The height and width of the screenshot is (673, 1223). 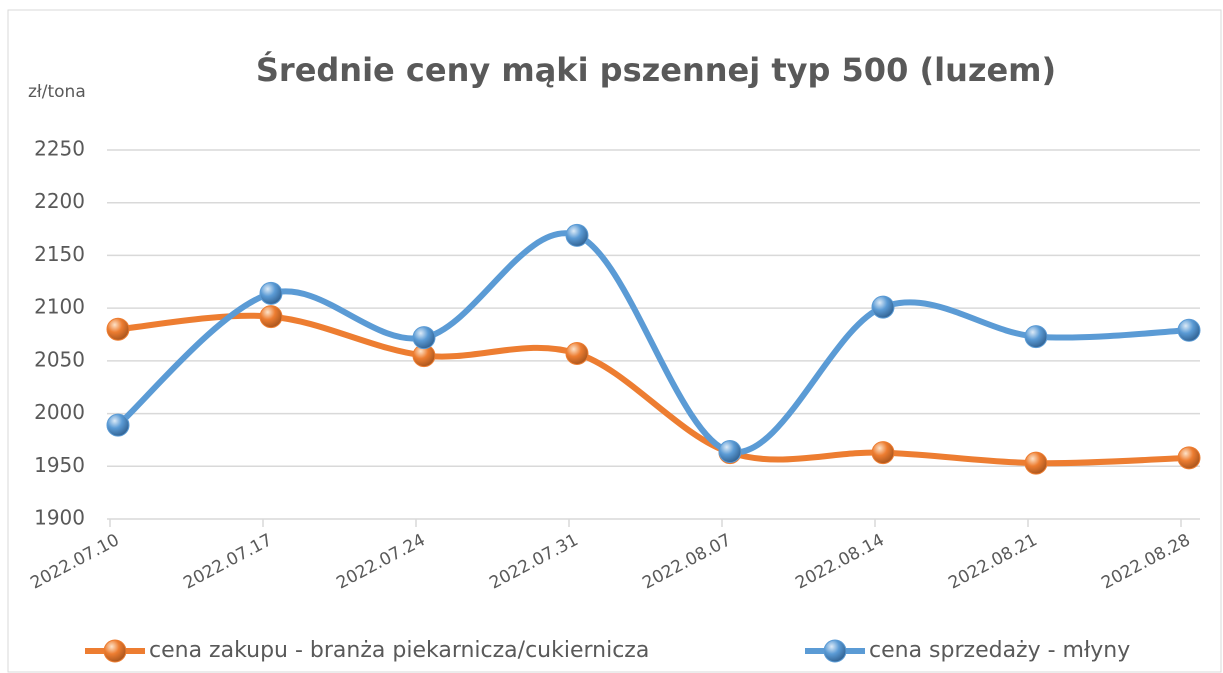 What do you see at coordinates (59, 254) in the screenshot?
I see `y-tick-label: 2150` at bounding box center [59, 254].